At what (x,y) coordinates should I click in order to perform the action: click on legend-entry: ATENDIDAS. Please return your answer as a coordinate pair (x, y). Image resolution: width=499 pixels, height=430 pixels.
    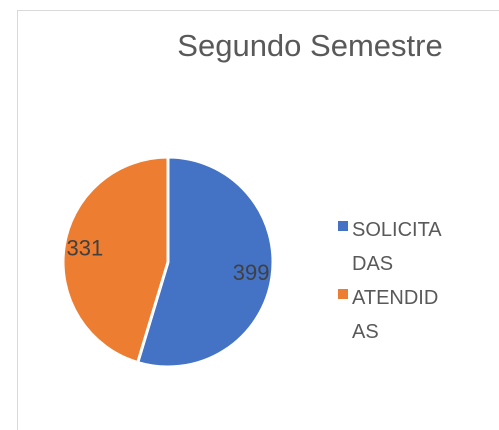
    Looking at the image, I should click on (395, 315).